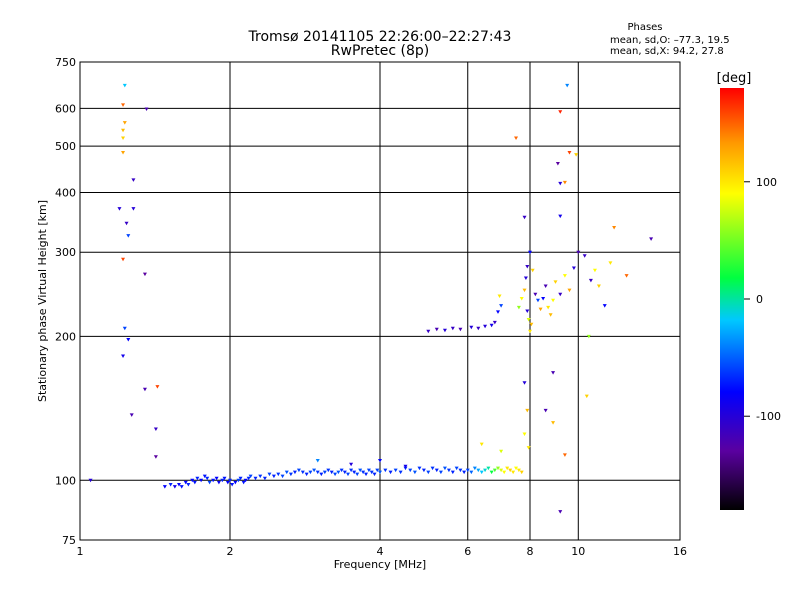 This screenshot has height=600, width=800. What do you see at coordinates (69, 540) in the screenshot?
I see `y-tick-label: 75` at bounding box center [69, 540].